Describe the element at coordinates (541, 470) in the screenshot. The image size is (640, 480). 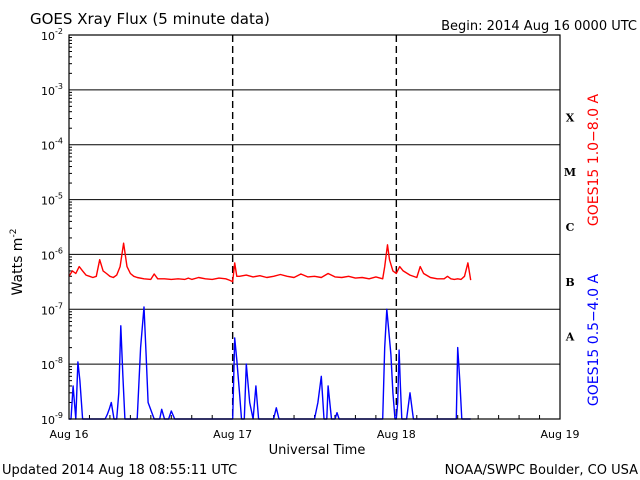
I see `credit-text: NOAA/SWPC Boulder, CO USA` at that location.